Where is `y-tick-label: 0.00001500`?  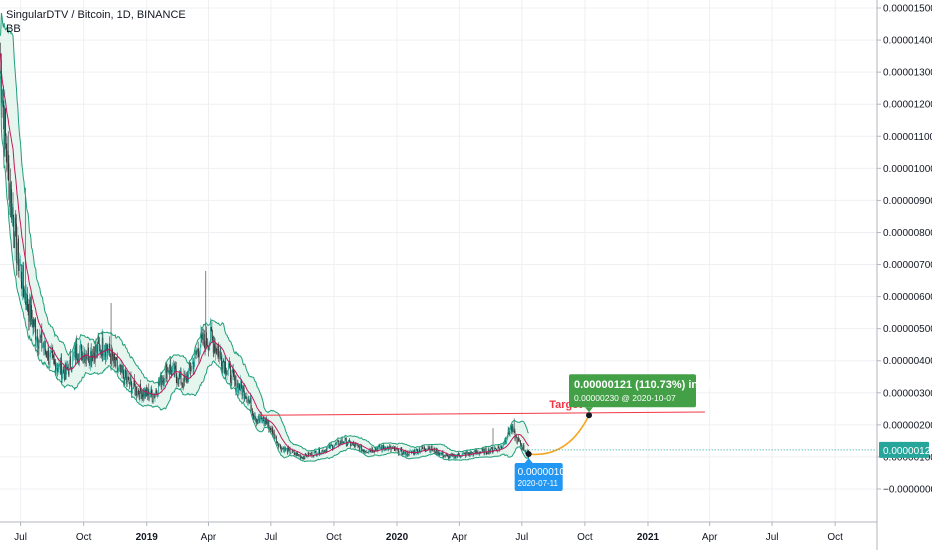 y-tick-label: 0.00001500 is located at coordinates (907, 9).